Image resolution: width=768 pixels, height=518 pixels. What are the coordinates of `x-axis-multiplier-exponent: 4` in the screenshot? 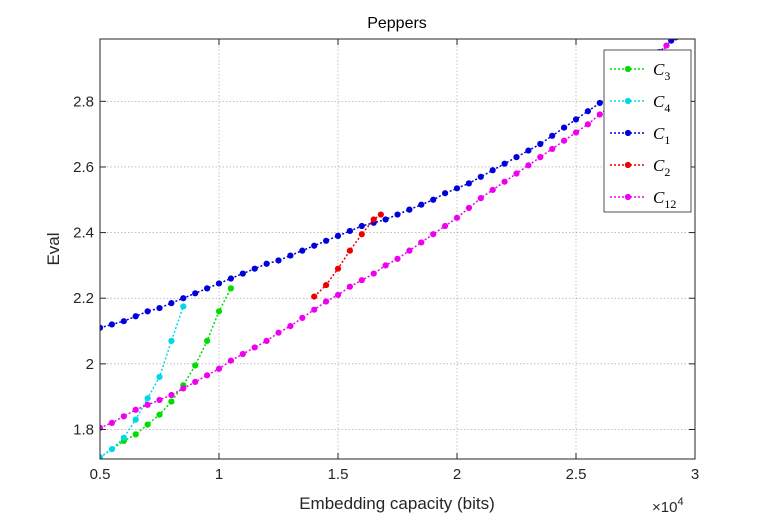 It's located at (680, 502).